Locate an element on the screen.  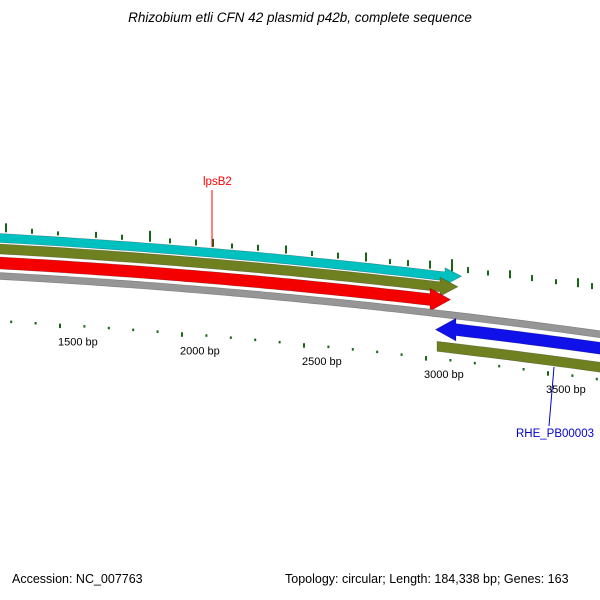
feature-arc-lpsB2 is located at coordinates (226, 284).